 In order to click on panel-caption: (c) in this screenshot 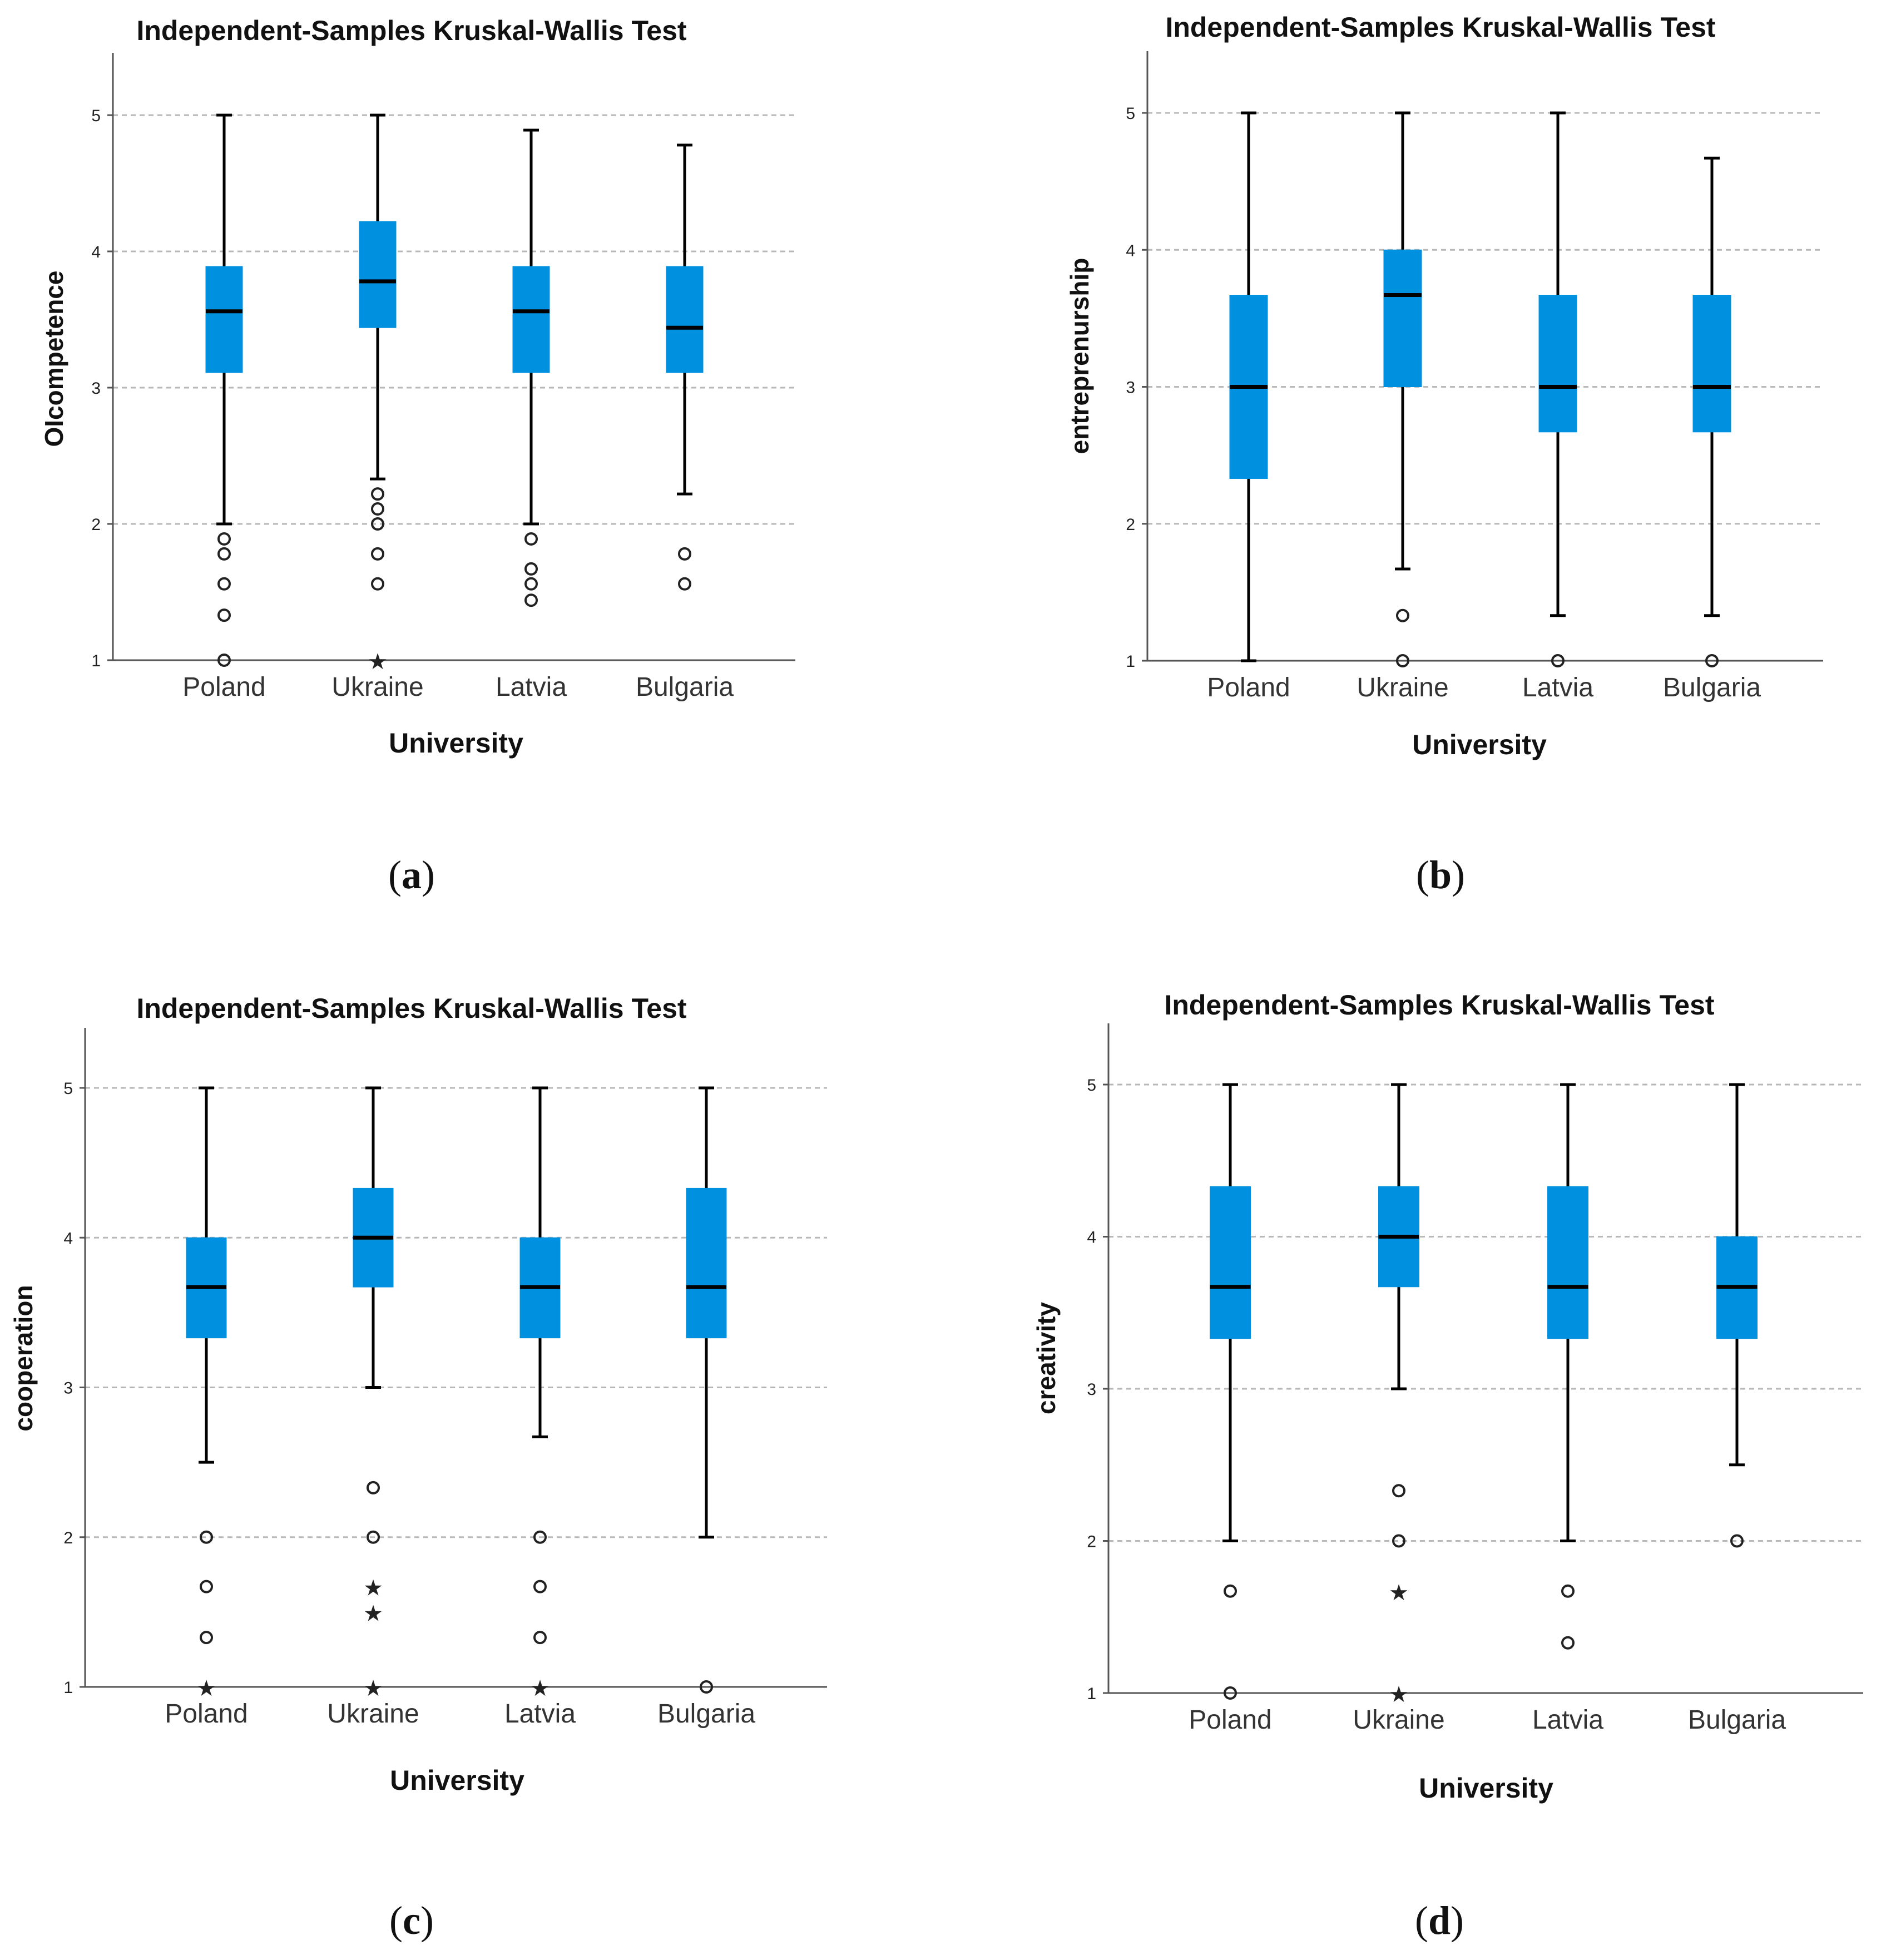, I will do `click(411, 1921)`.